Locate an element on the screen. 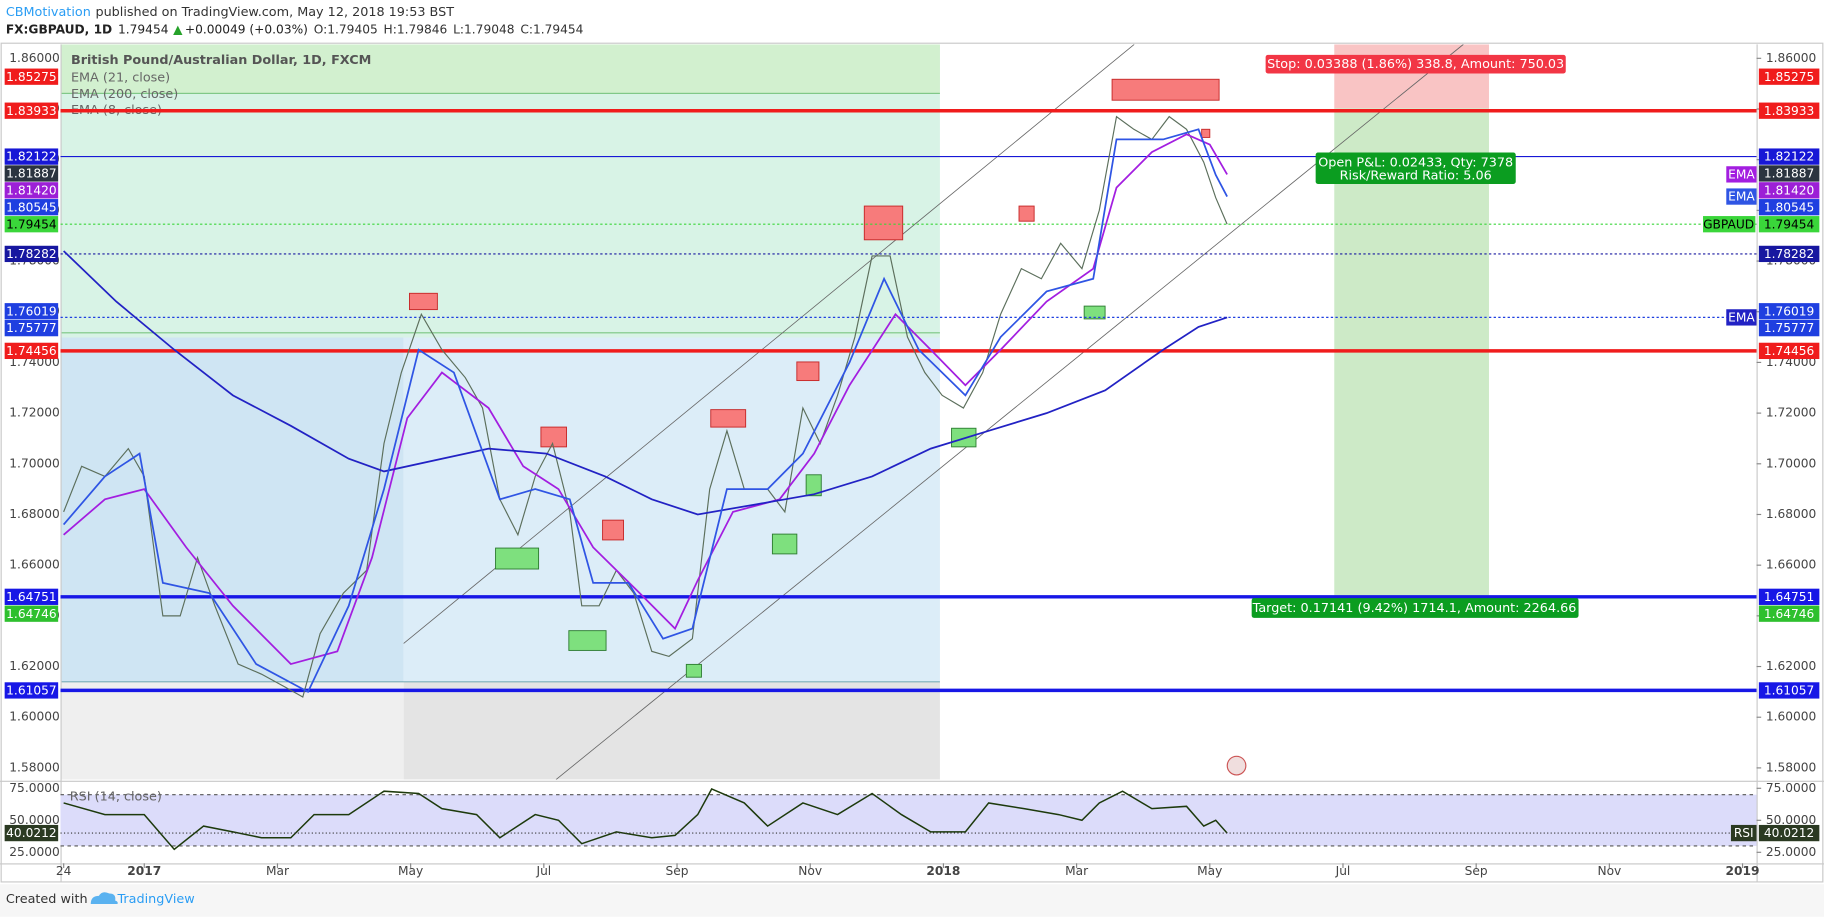  event-icon is located at coordinates (1236, 765).